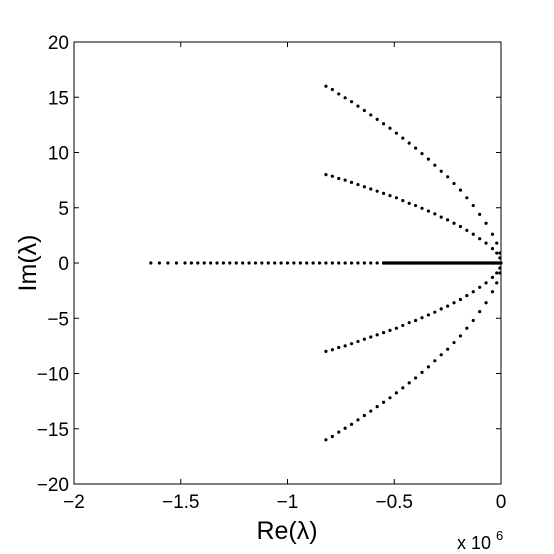 The width and height of the screenshot is (554, 554). I want to click on y-axis-label: Im(λ), so click(28, 263).